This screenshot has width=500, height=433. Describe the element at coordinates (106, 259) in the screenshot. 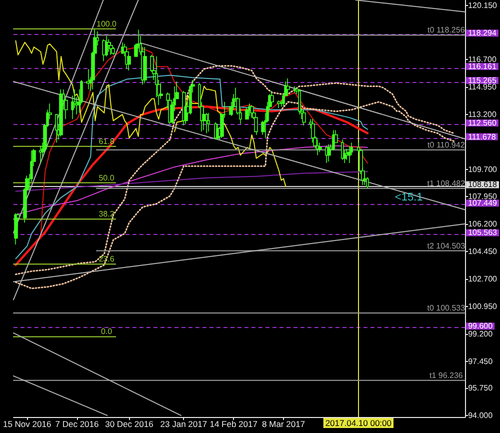

I see `annotation: 23.6` at that location.